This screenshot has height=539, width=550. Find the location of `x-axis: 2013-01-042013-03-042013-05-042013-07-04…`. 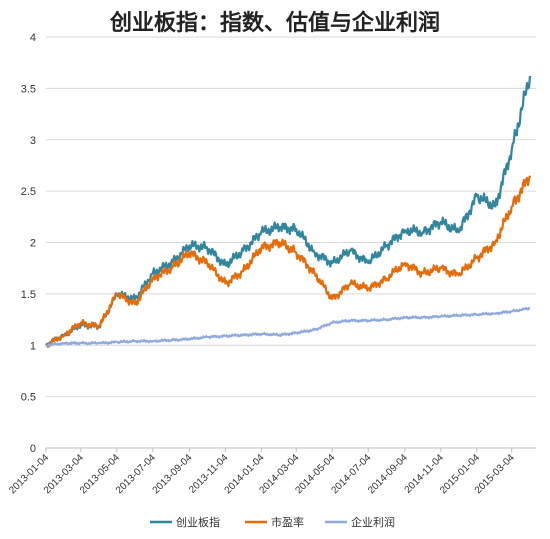

x-axis: 2013-01-042013-03-042013-05-042013-07-04… is located at coordinates (262, 472).